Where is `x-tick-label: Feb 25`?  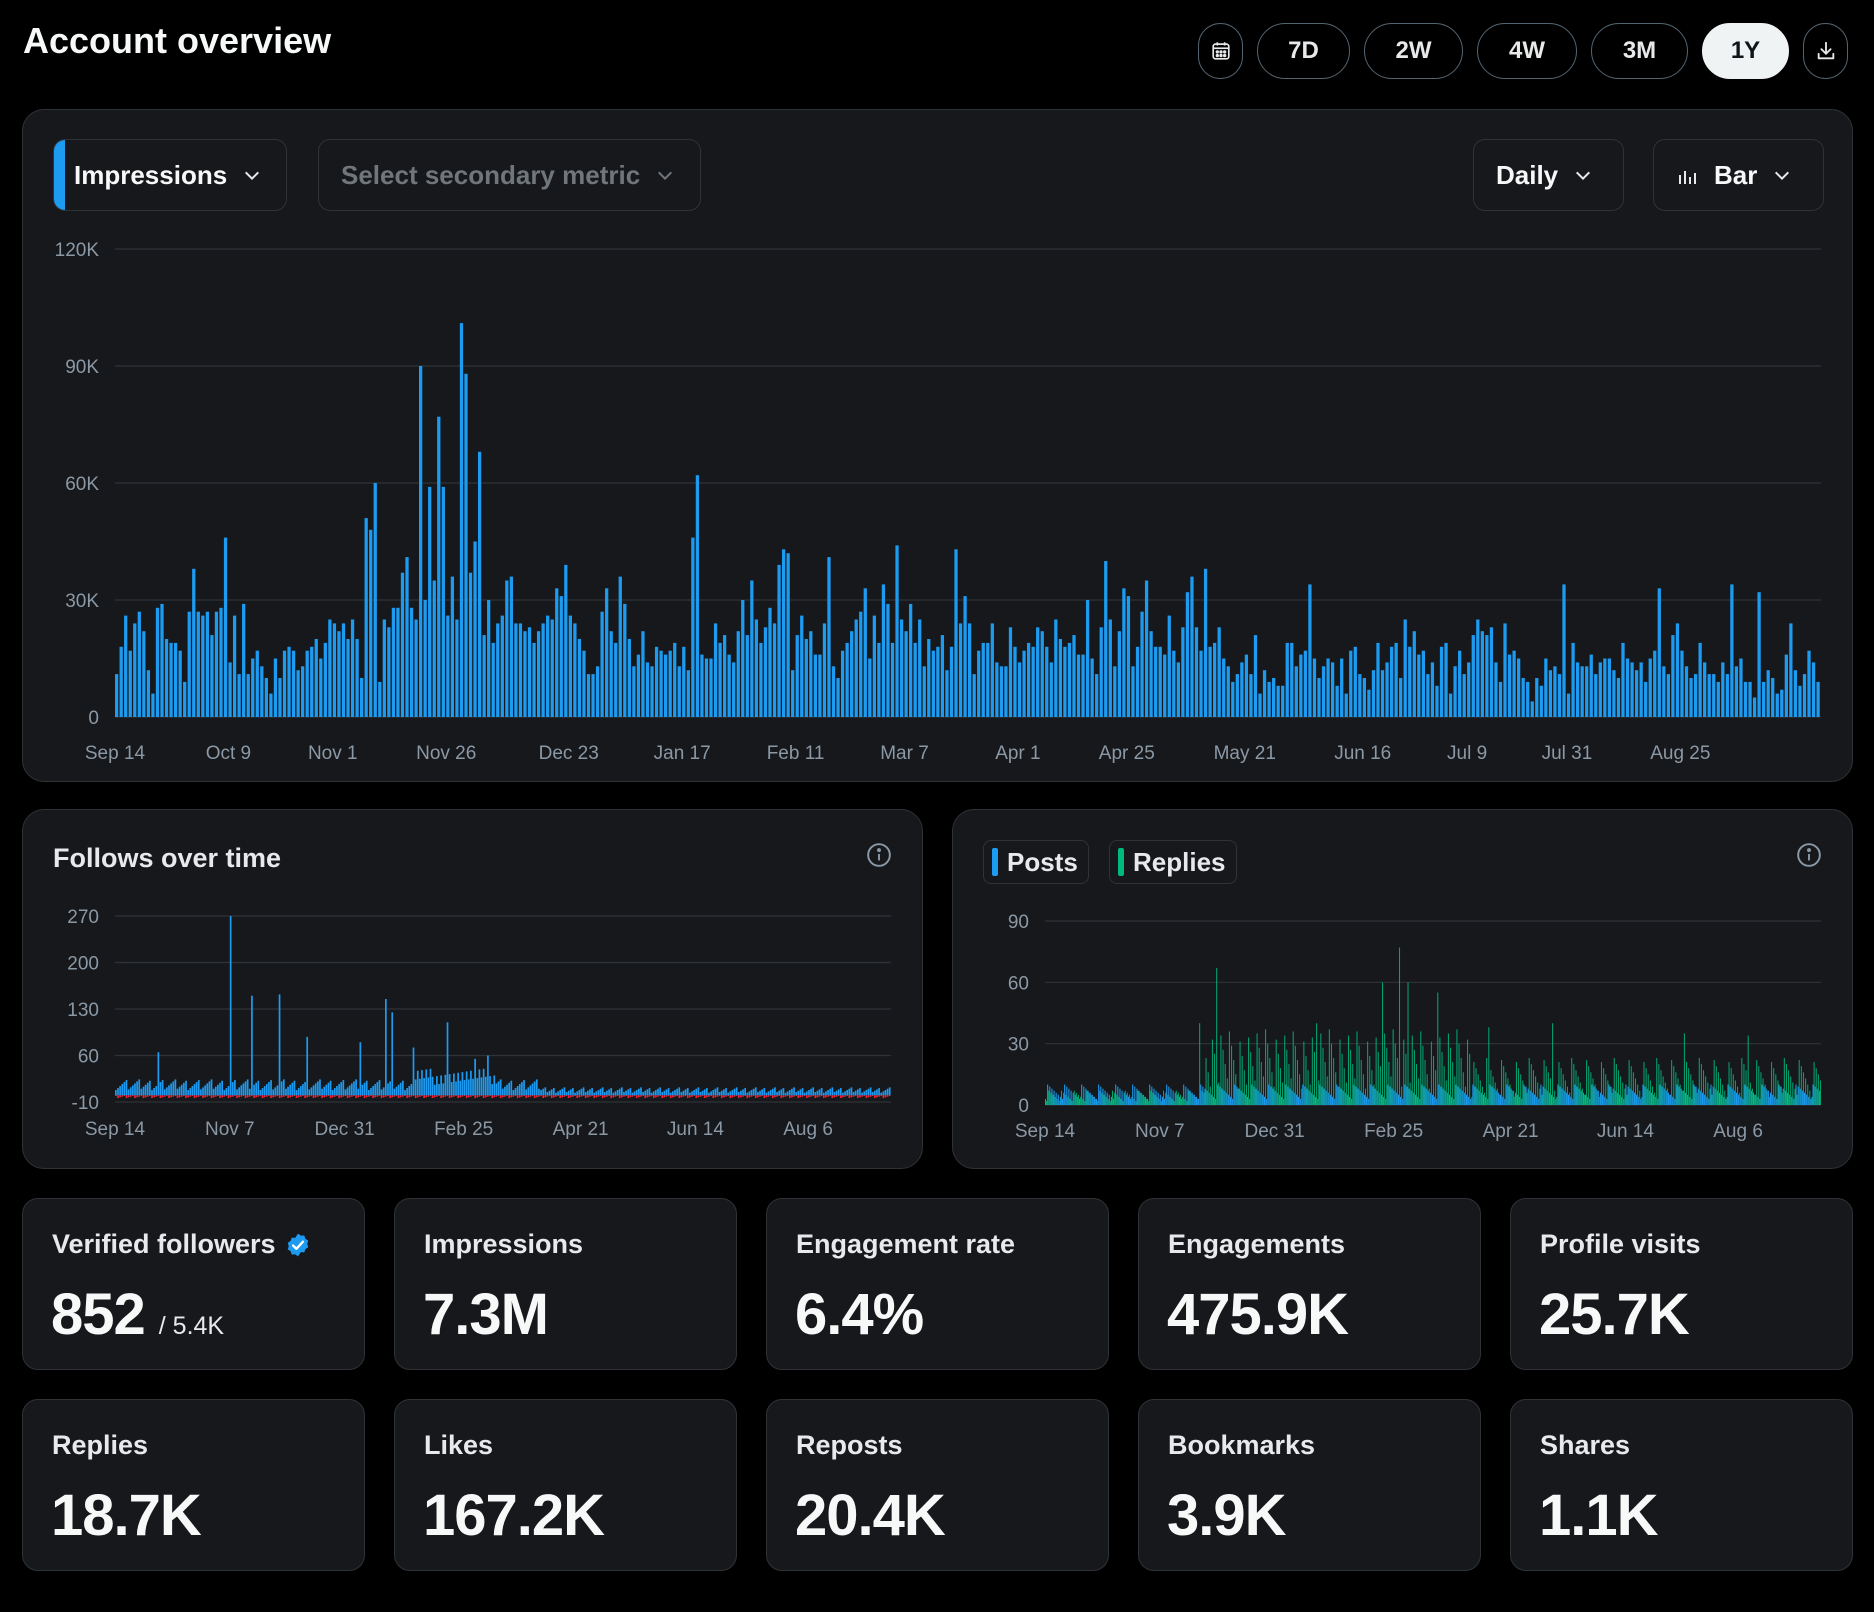 x-tick-label: Feb 25 is located at coordinates (1393, 1131).